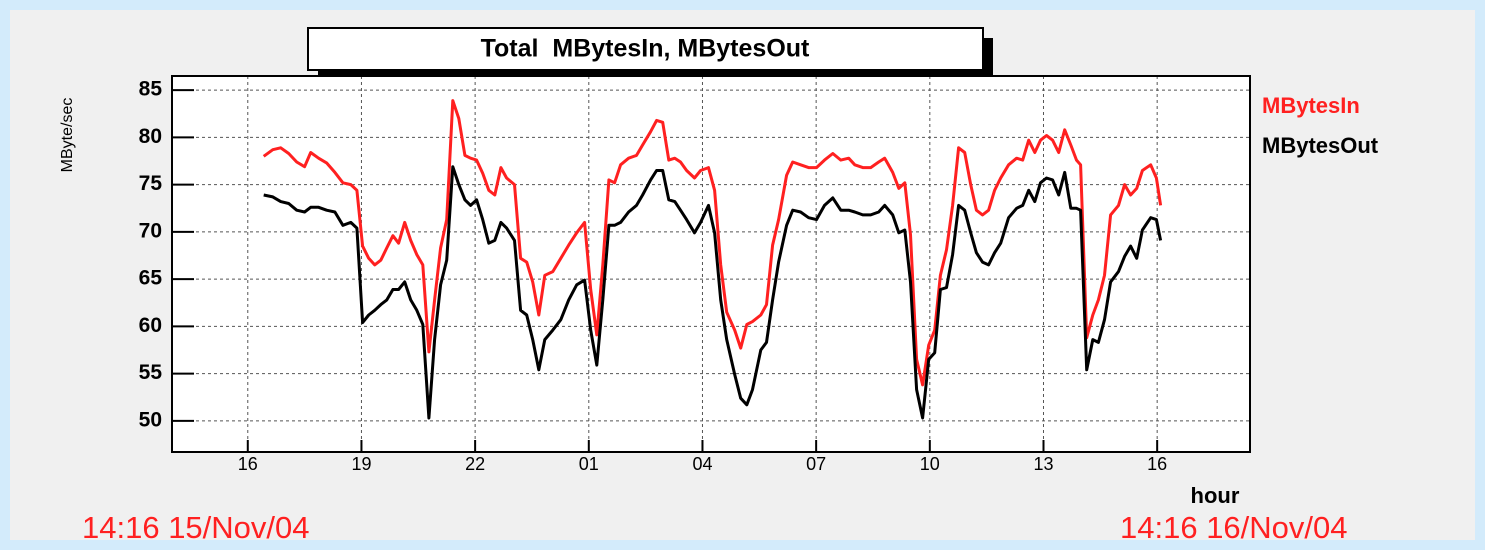 This screenshot has height=550, width=1485. Describe the element at coordinates (151, 89) in the screenshot. I see `y-tick-label: 85` at that location.